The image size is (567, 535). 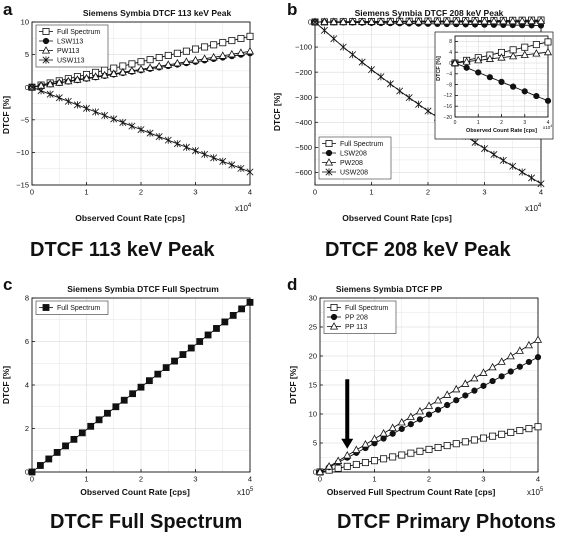 I want to click on x-axis-multiplier: x105, so click(x=245, y=492).